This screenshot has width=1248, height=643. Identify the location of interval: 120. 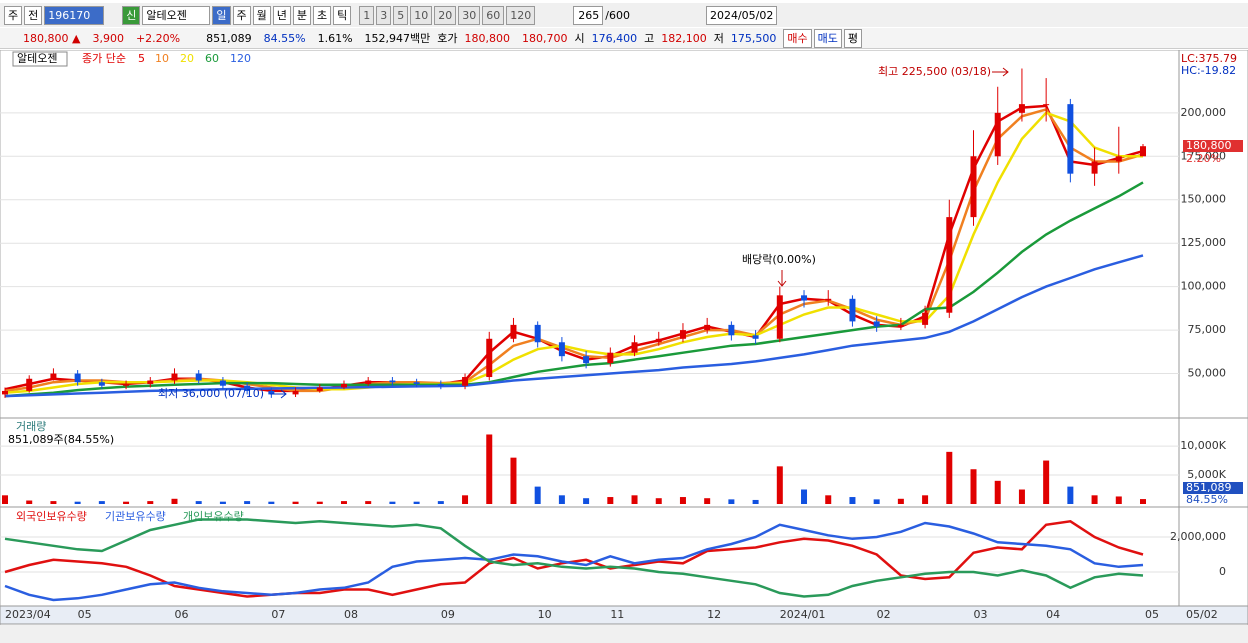
(521, 15).